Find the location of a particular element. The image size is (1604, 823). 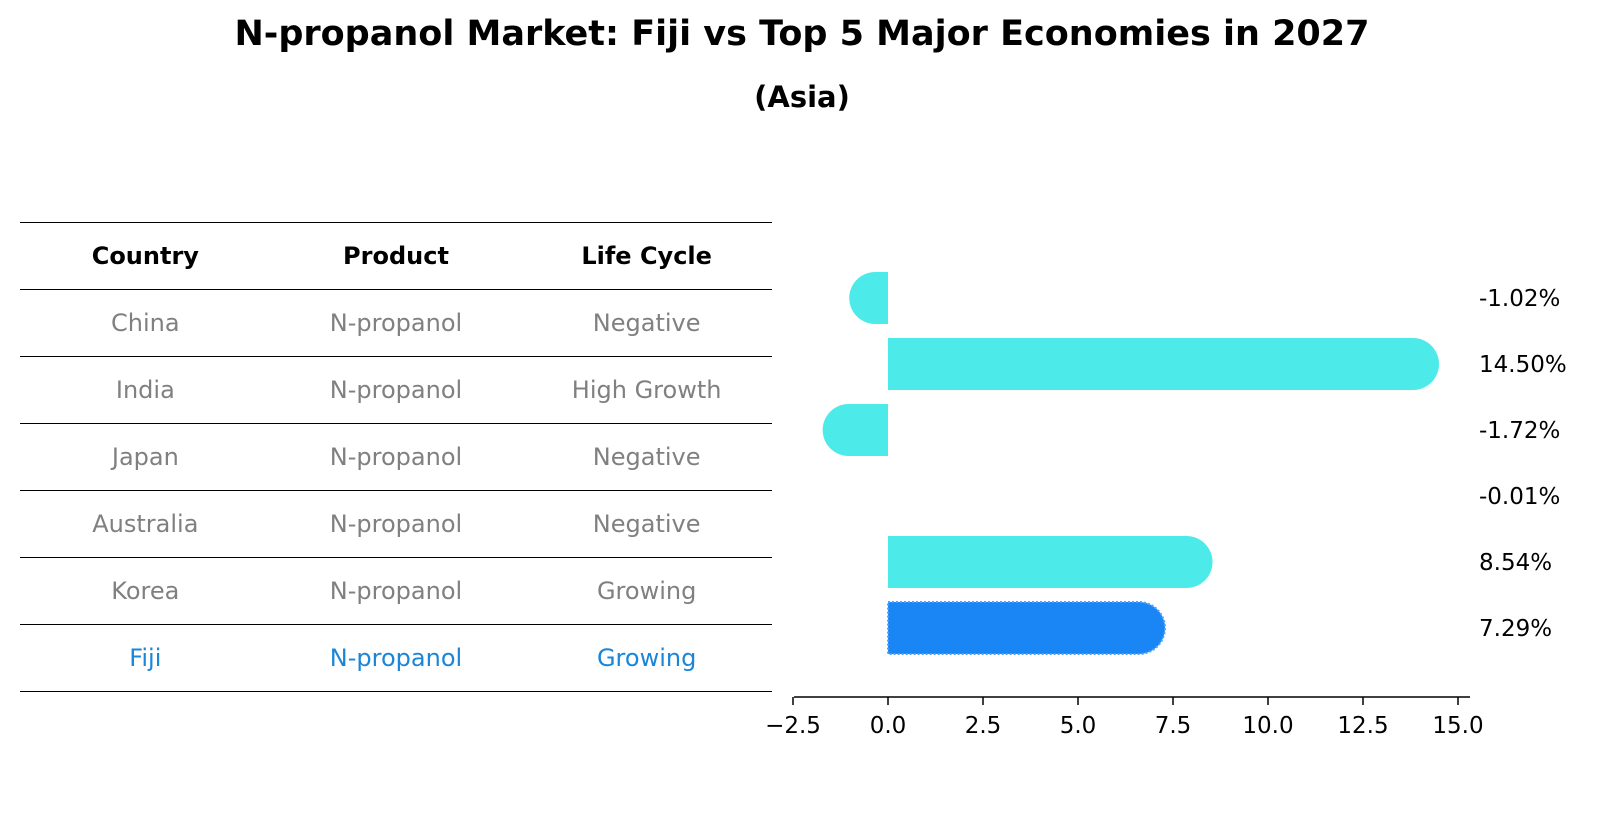

chart-subtitle: (Asia) is located at coordinates (802, 97).